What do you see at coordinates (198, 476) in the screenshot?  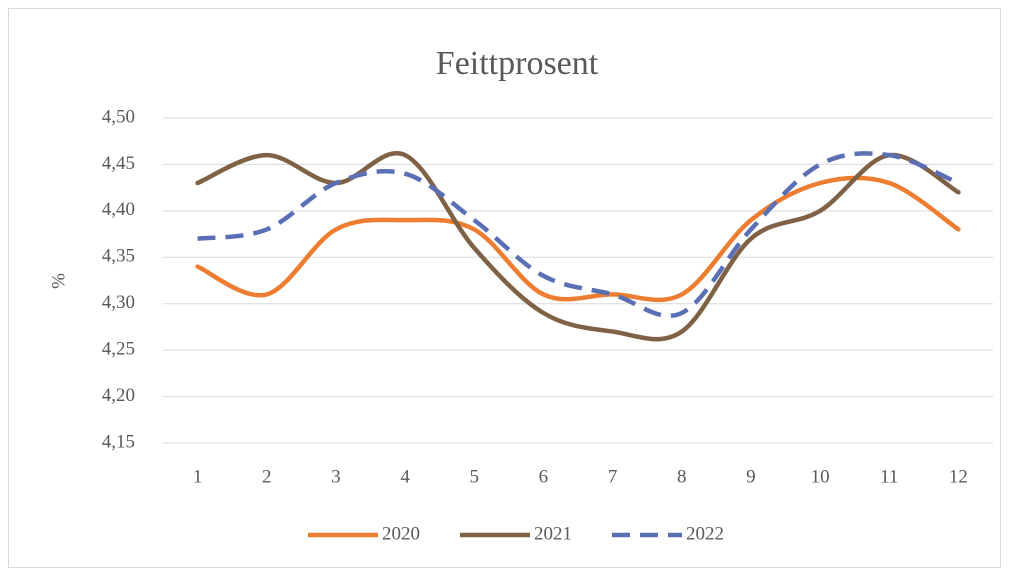 I see `x-tick-label: 1` at bounding box center [198, 476].